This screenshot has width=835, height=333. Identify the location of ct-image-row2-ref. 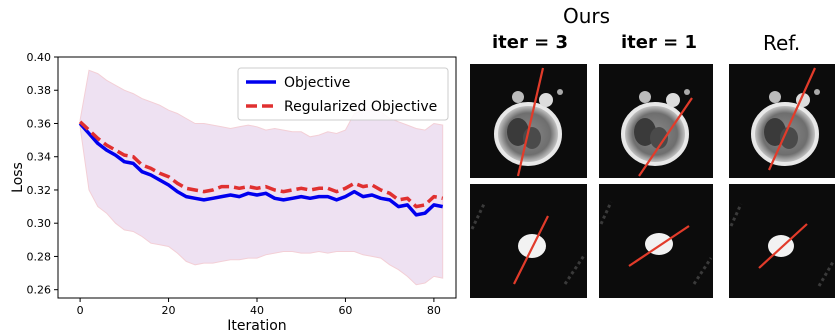
(782, 241).